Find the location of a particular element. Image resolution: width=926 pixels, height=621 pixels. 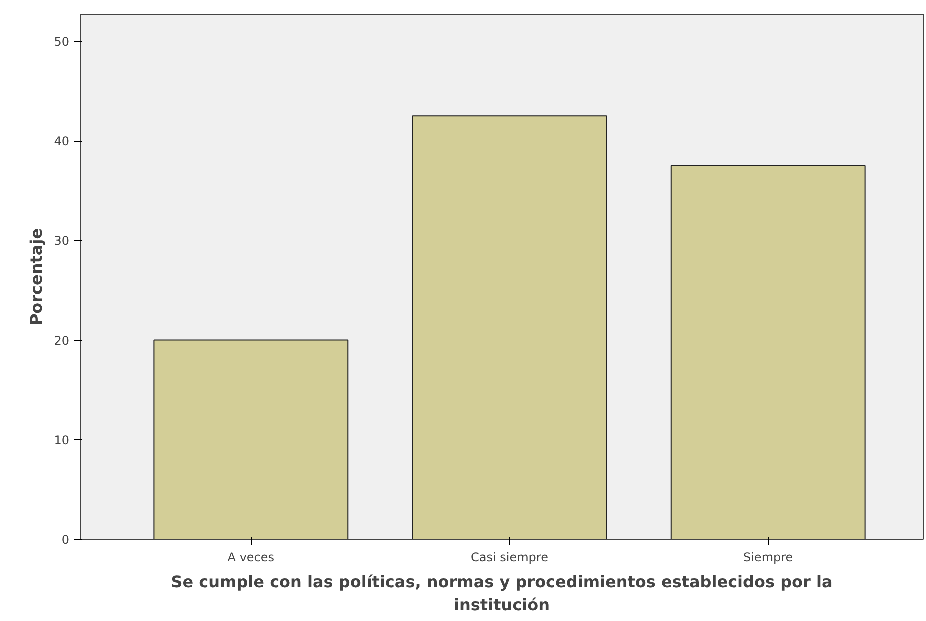

y-tick-label: 20 is located at coordinates (62, 341).